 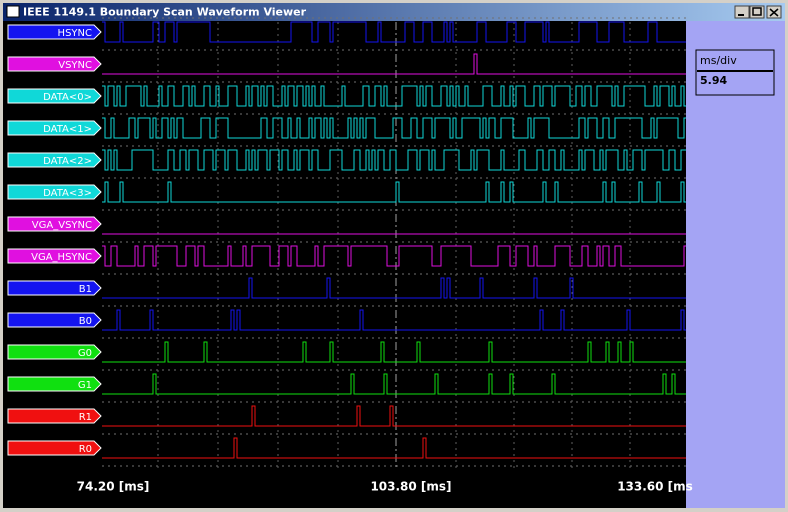 I want to click on signal-name: VGA_VSYNC, so click(x=62, y=225).